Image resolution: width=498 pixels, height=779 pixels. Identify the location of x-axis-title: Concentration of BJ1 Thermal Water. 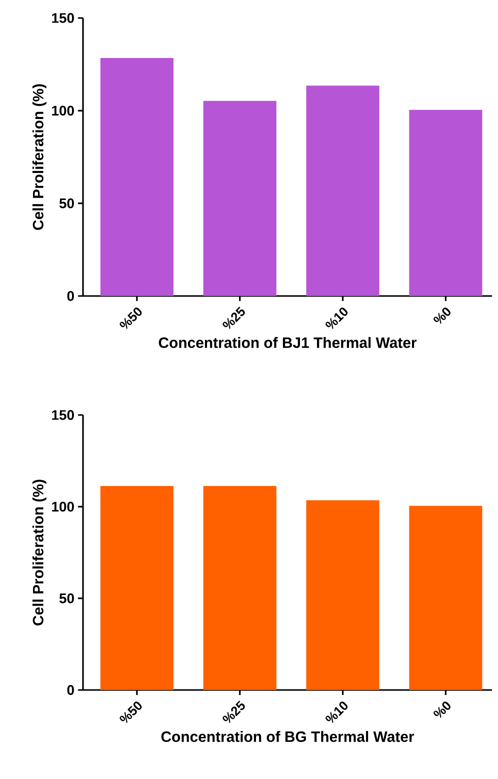
(287, 342).